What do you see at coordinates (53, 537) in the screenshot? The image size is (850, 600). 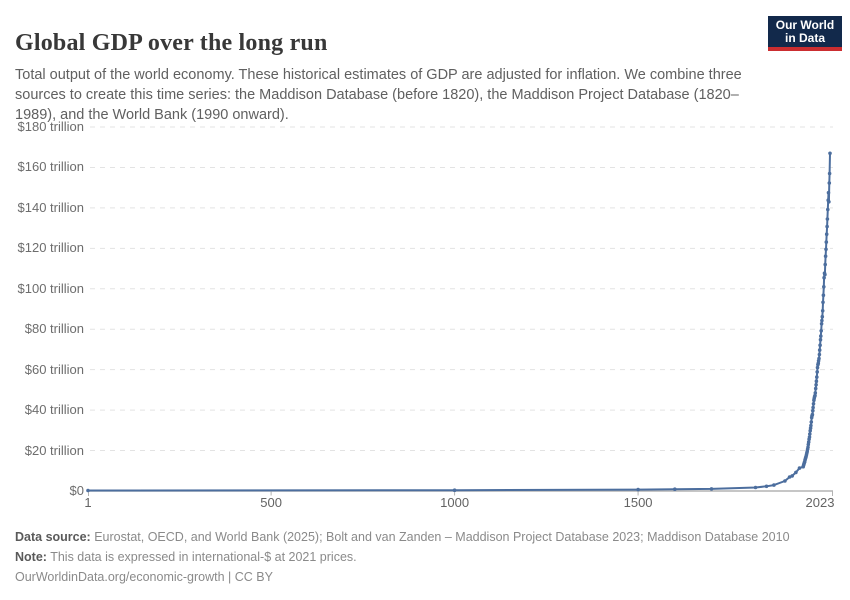 I see `data-source-label: Data source:` at bounding box center [53, 537].